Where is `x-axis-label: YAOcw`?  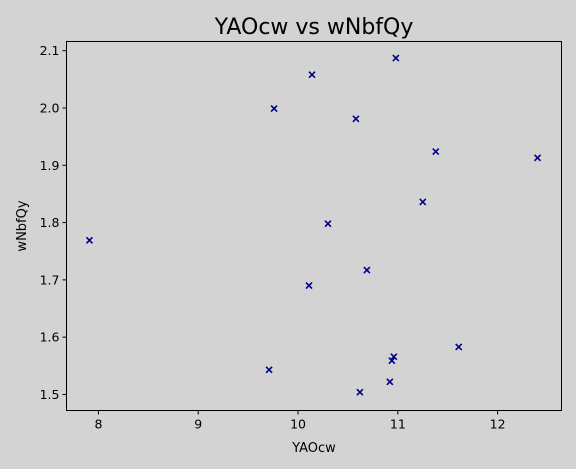
x-axis-label: YAOcw is located at coordinates (313, 448).